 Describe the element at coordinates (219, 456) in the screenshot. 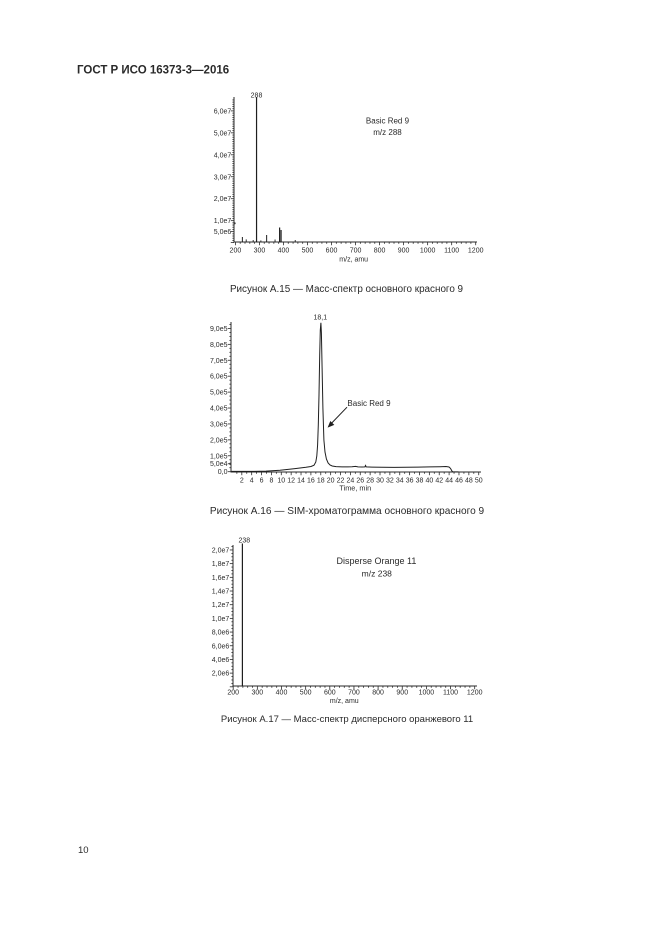

I see `svg-text: 1,0e5` at that location.